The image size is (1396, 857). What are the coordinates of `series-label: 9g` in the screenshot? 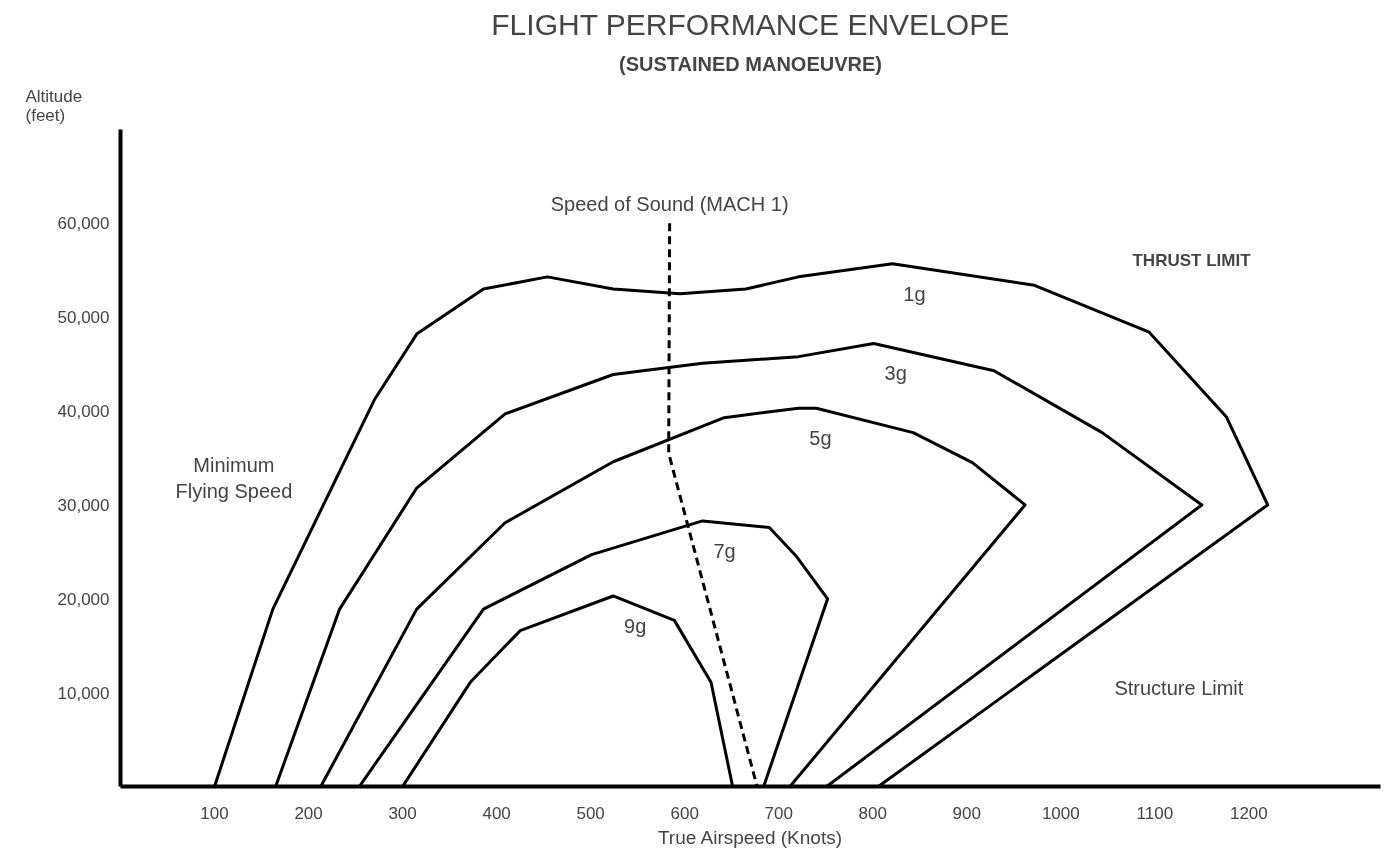 It's located at (635, 625).